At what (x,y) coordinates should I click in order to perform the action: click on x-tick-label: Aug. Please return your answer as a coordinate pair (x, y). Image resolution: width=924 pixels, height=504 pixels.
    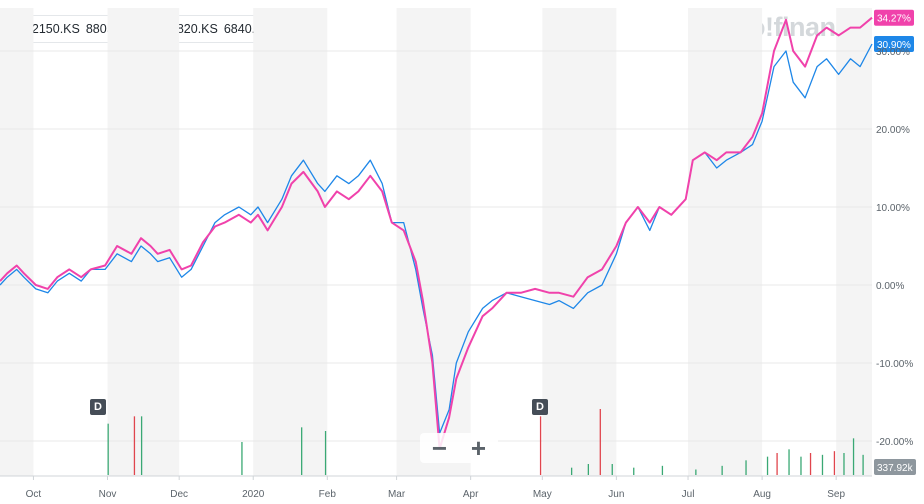
    Looking at the image, I should click on (762, 494).